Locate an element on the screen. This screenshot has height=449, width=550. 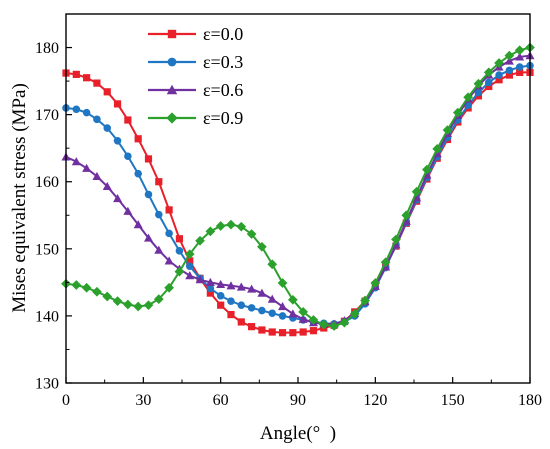
legend-label: ε=0.0 is located at coordinates (223, 34).